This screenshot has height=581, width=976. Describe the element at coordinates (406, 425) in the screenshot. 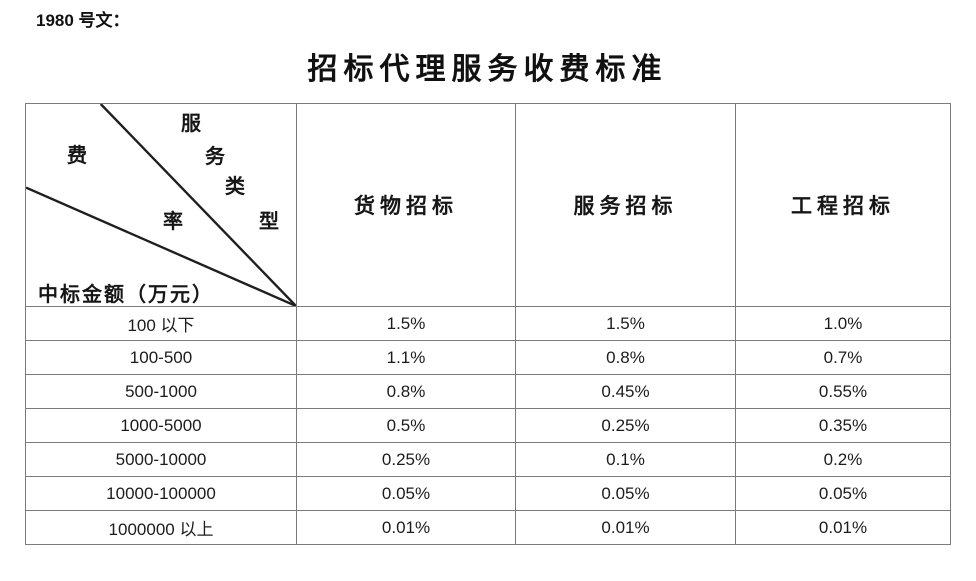

I see `rate-cell-goods: 0.5%` at that location.